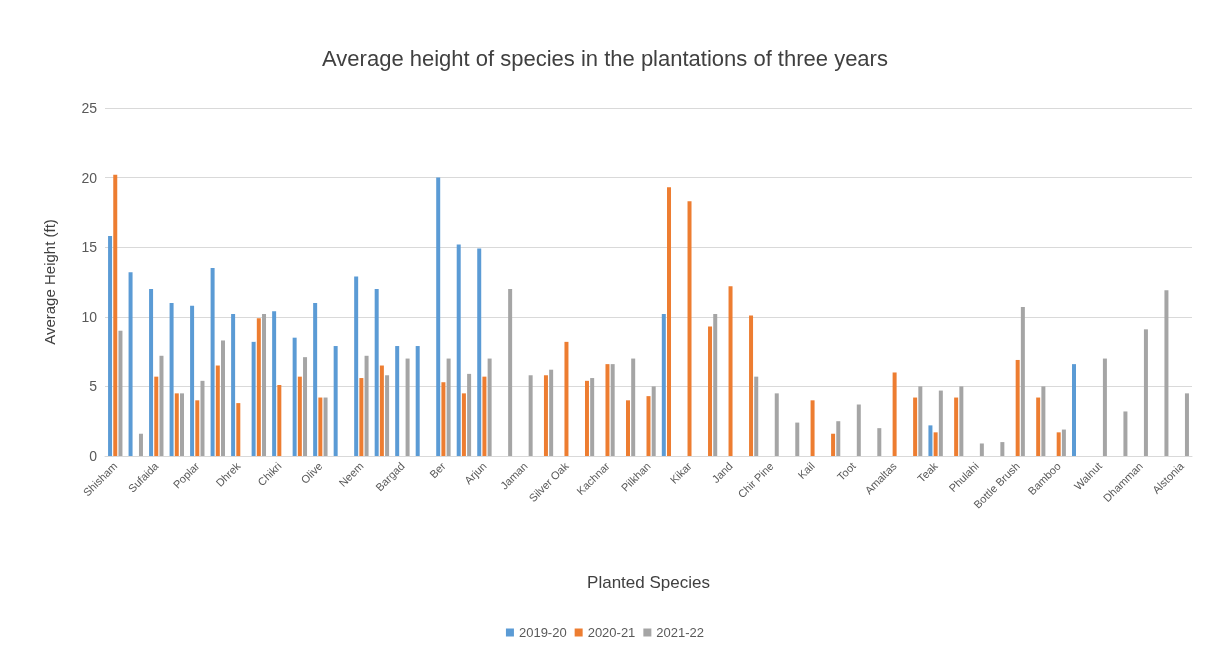 This screenshot has height=652, width=1210. Describe the element at coordinates (89, 108) in the screenshot. I see `y-tick-label: 25` at that location.